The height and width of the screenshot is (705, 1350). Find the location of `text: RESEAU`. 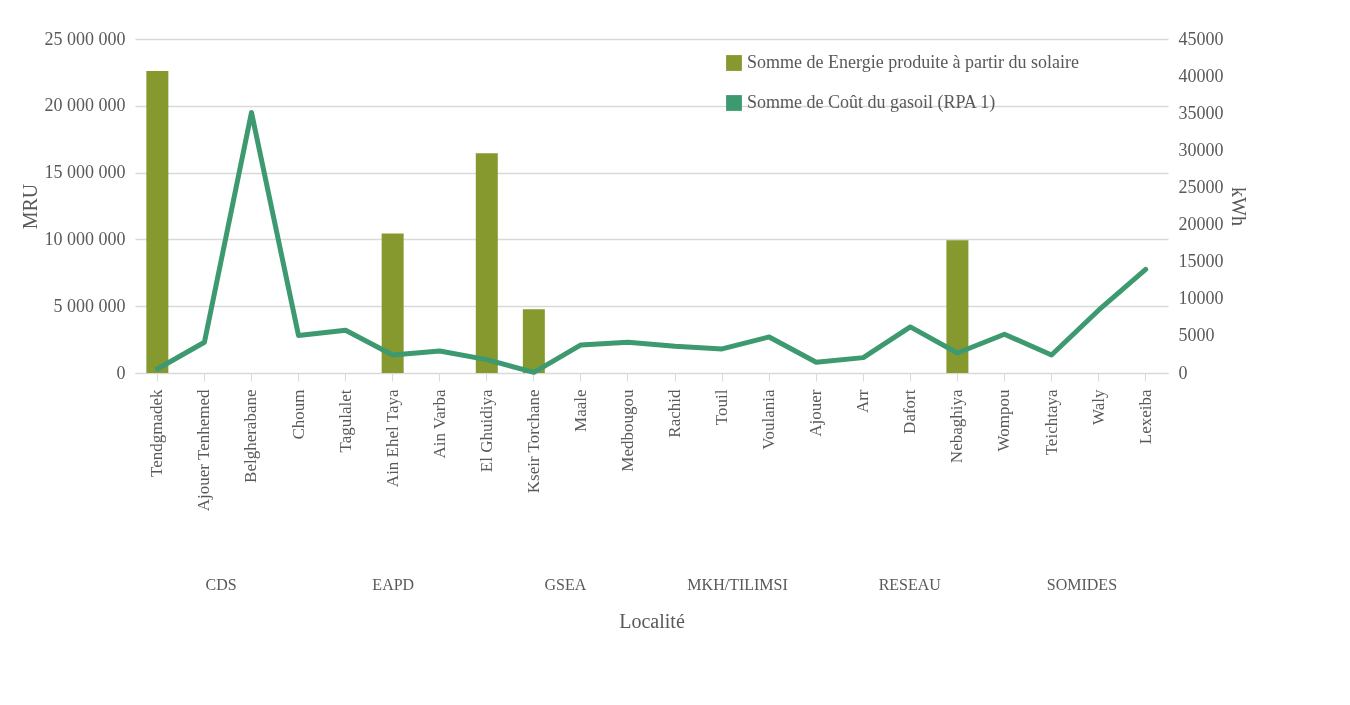

text: RESEAU is located at coordinates (910, 584).